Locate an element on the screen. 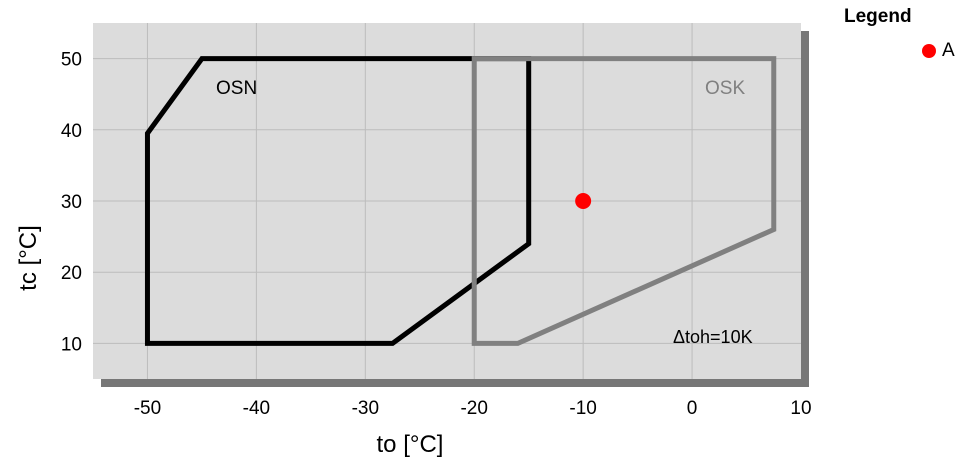  x-tick-label: -10 is located at coordinates (582, 408).